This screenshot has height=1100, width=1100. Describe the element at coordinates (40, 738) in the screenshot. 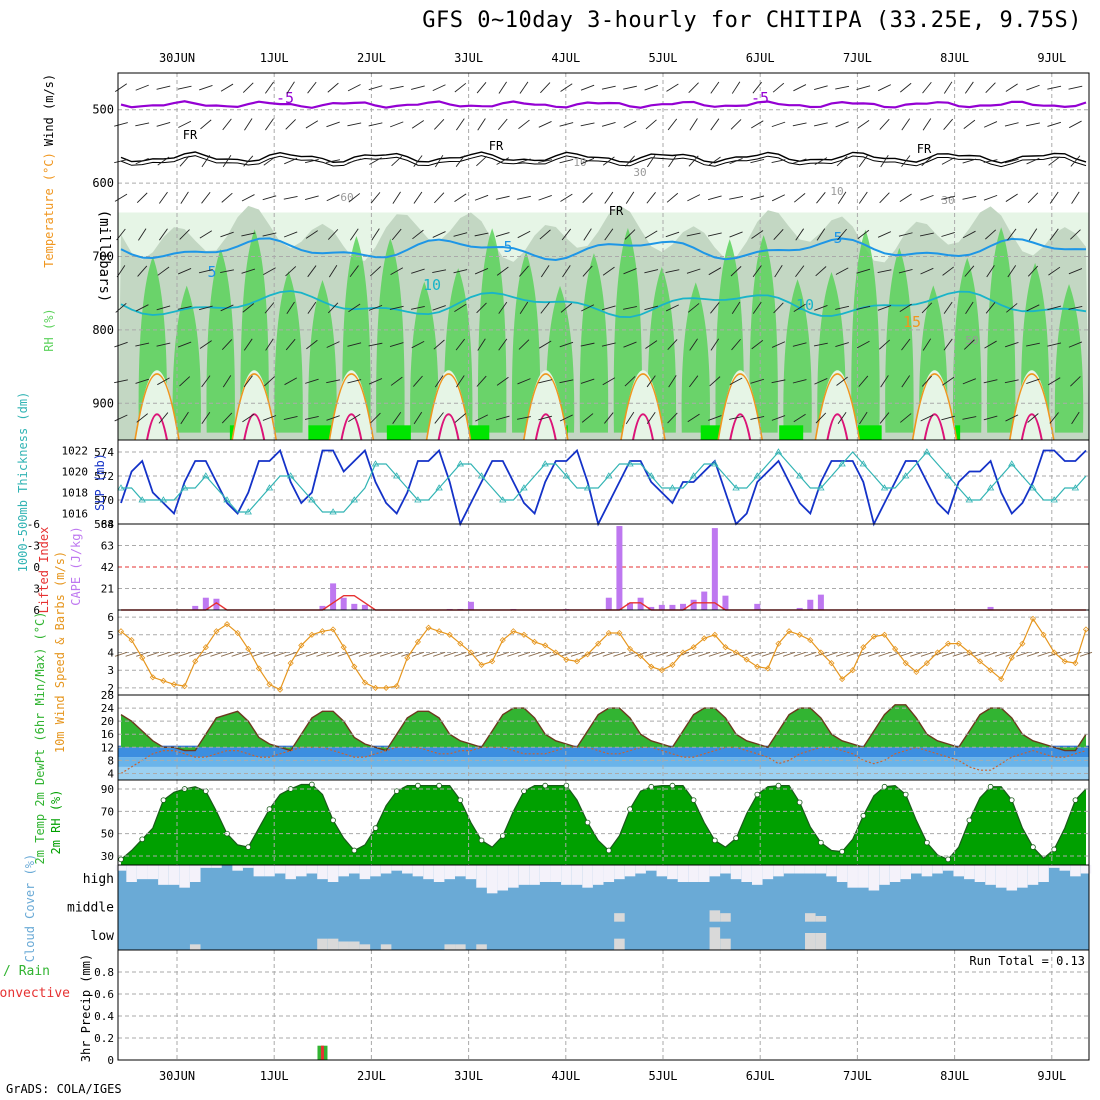

I see `temp-ylabel: 2m Temp 2m DewPt (6hr Min/Max) (°C)` at that location.